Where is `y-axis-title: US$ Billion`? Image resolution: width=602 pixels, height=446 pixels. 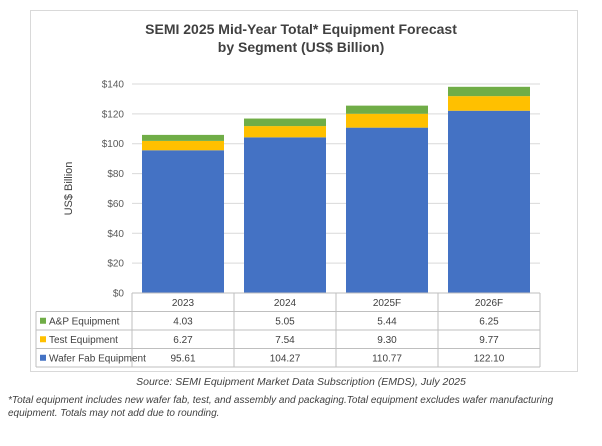 y-axis-title: US$ Billion is located at coordinates (69, 189).